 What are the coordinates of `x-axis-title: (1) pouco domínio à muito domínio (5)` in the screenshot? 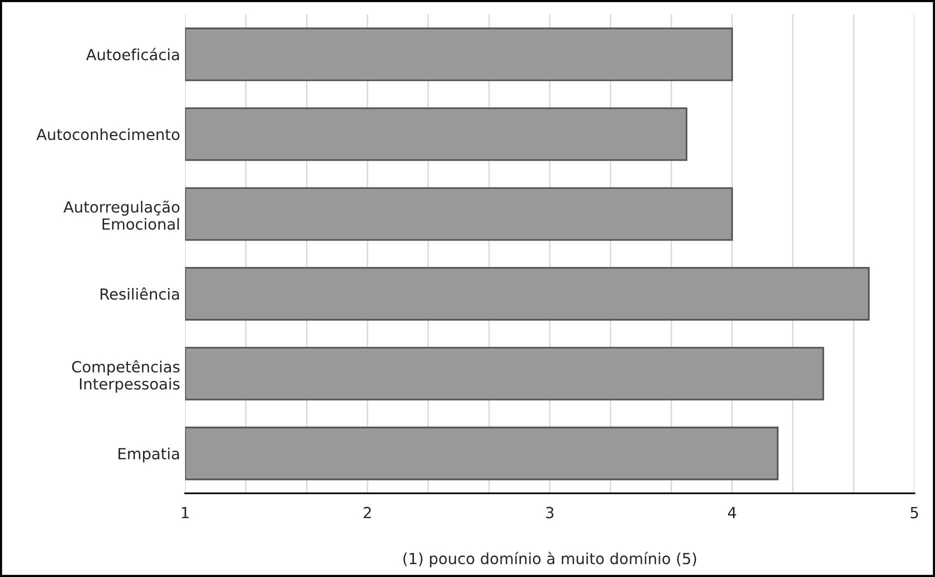 It's located at (549, 560).